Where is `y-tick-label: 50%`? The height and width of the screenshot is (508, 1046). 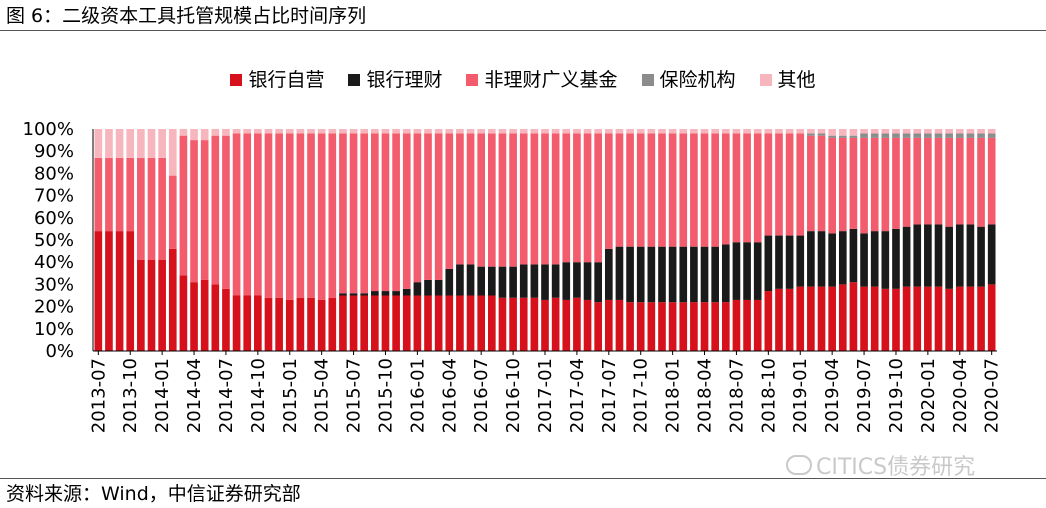 y-tick-label: 50% is located at coordinates (54, 240).